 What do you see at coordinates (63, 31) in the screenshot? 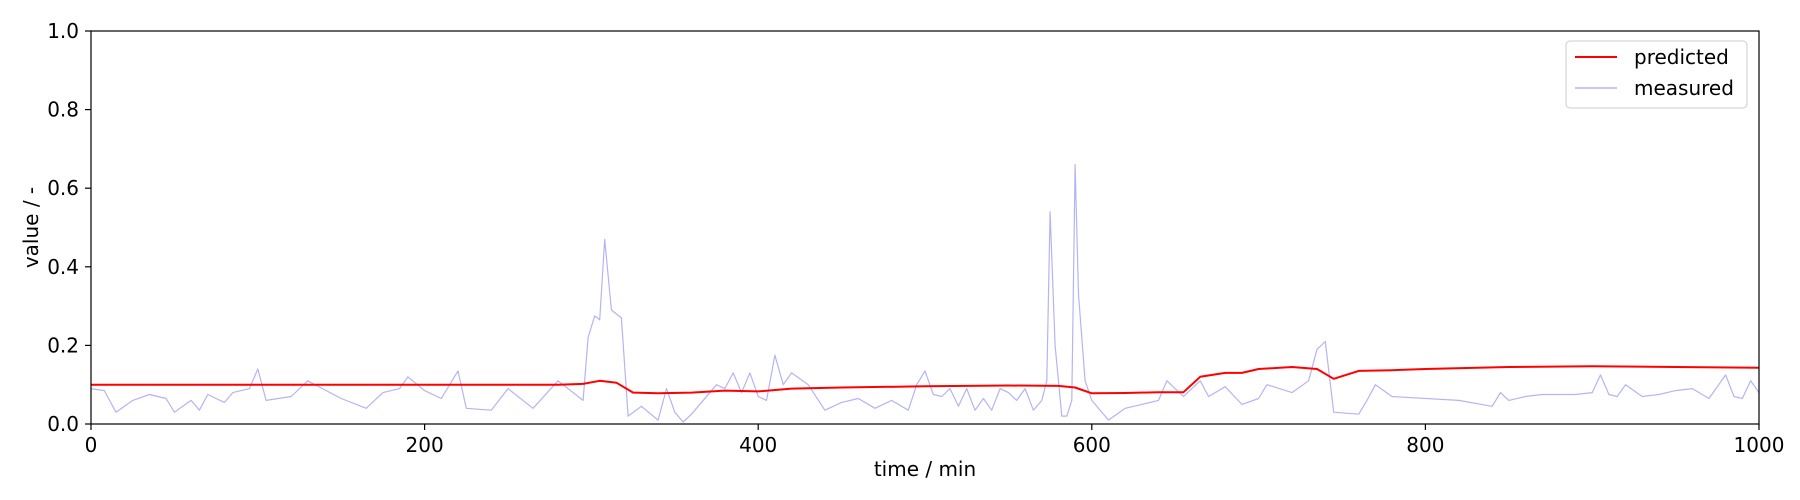
I see `y-tick-label: 1.0` at bounding box center [63, 31].